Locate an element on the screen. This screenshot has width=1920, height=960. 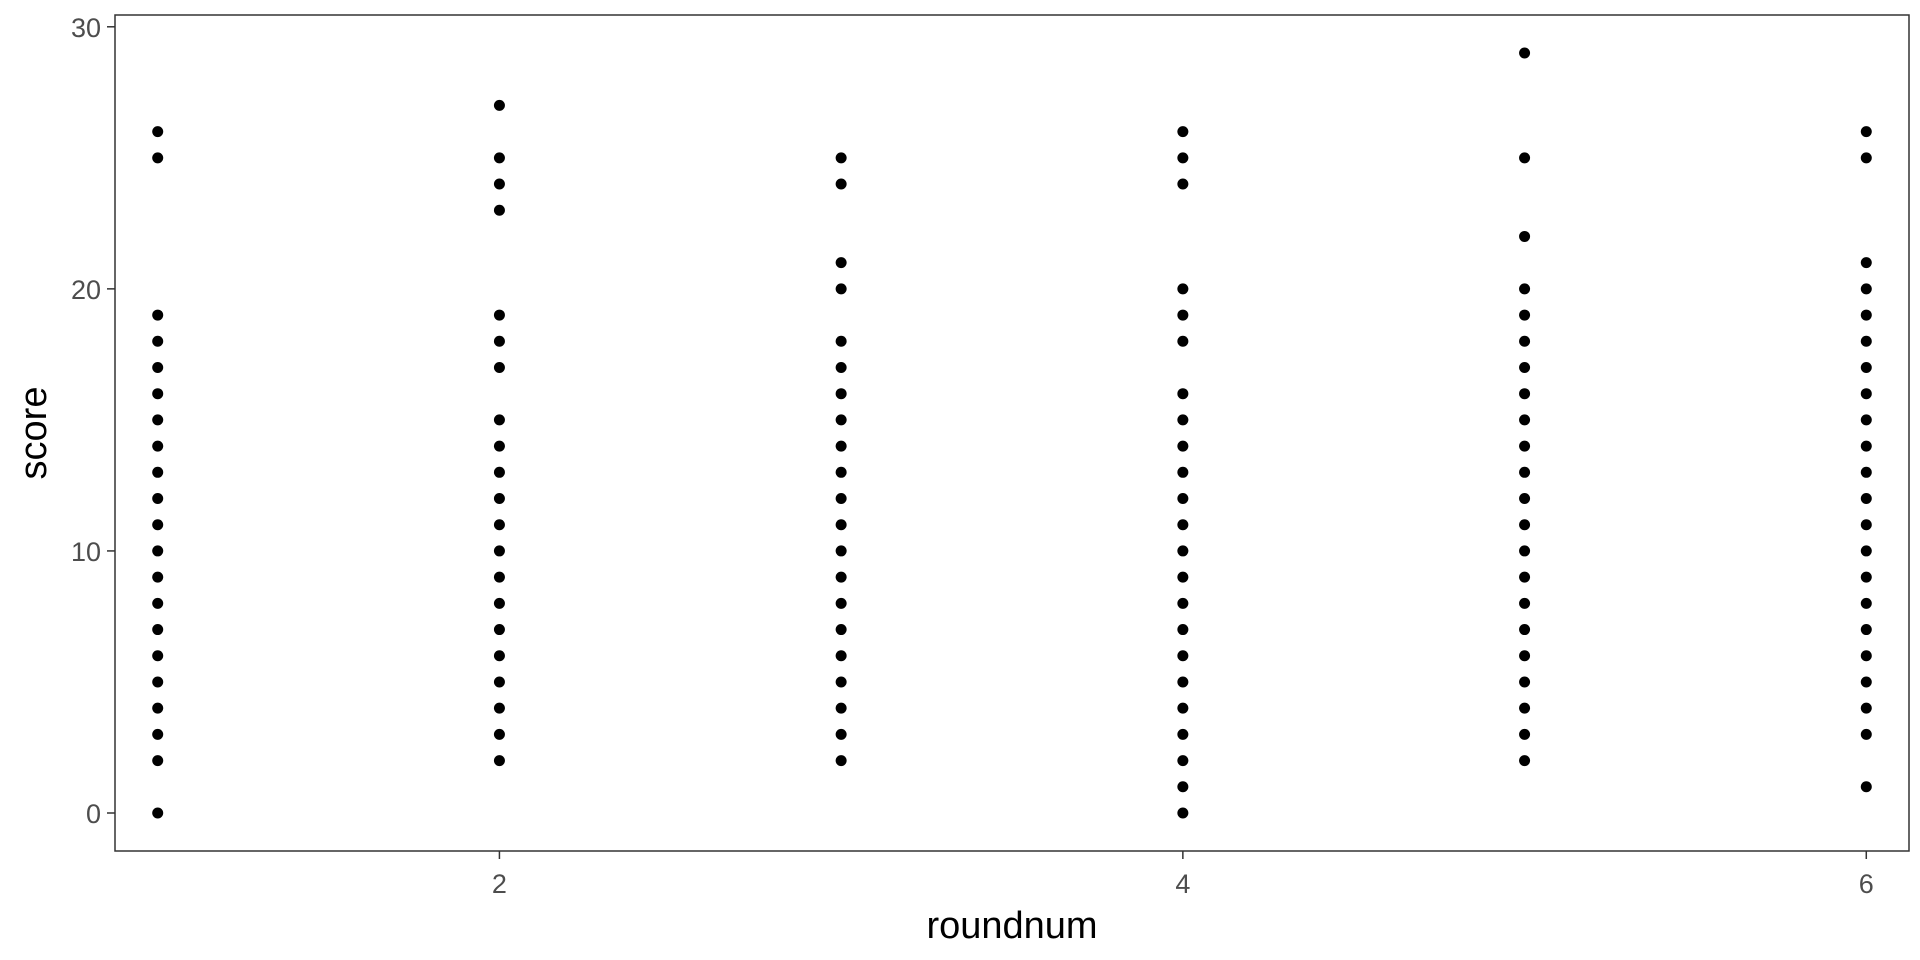
y-tick-label: 20 is located at coordinates (86, 290).